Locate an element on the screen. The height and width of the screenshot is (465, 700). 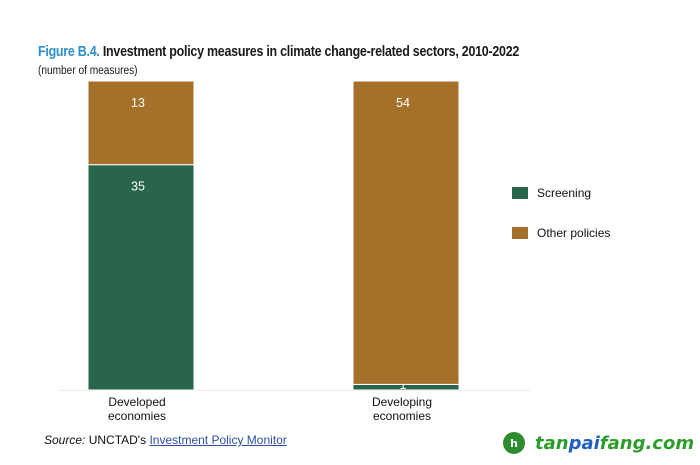
value-label-other-policies-developing: 54 is located at coordinates (403, 103).